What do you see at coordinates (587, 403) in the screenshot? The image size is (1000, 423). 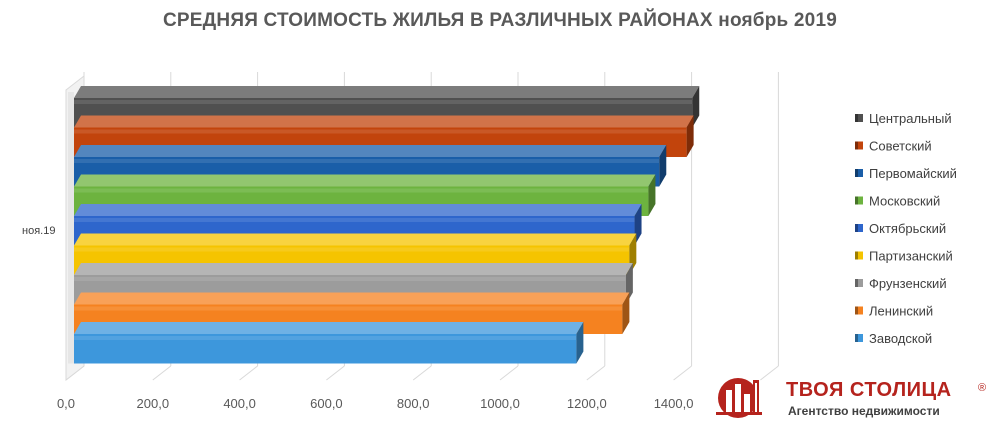 I see `x-tick-label: 1200,0` at bounding box center [587, 403].